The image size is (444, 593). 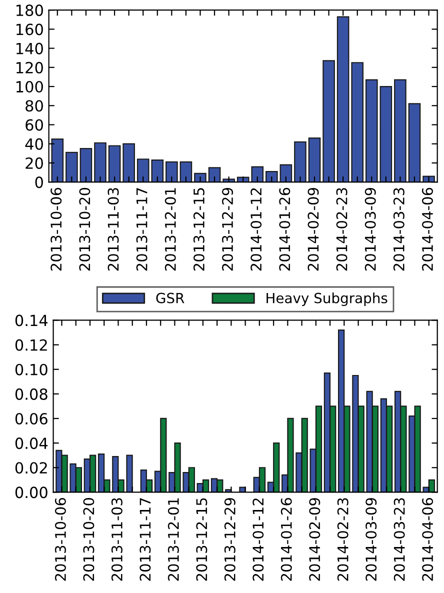 I want to click on y-tick-label: 0, so click(x=39, y=182).